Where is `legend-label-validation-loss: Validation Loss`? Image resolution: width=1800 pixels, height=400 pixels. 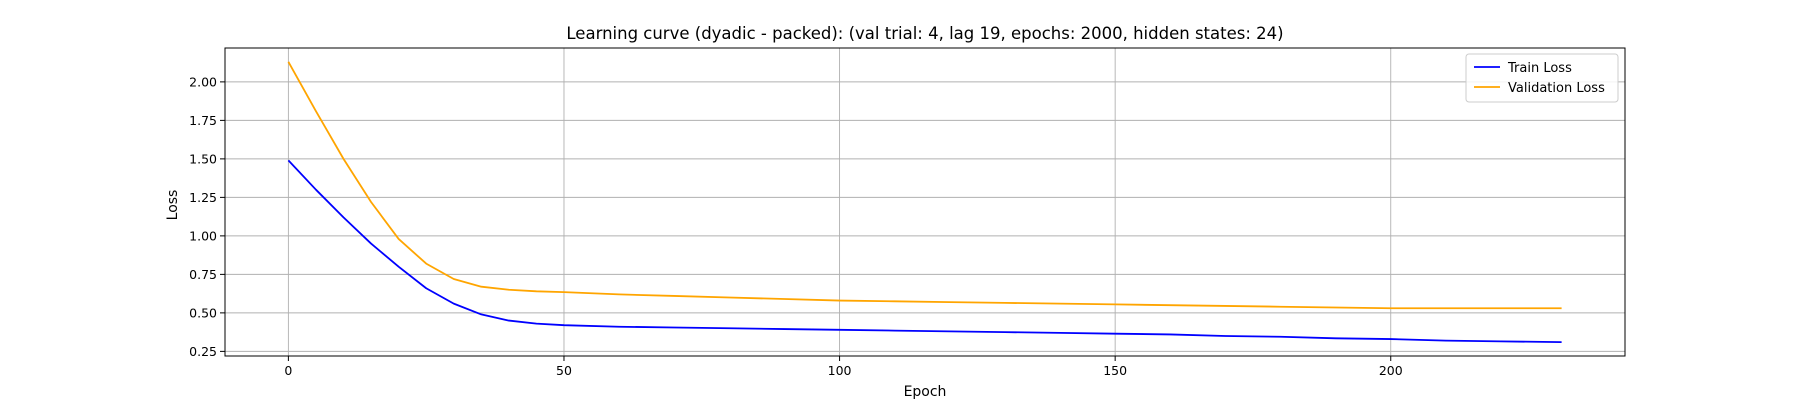 legend-label-validation-loss: Validation Loss is located at coordinates (1556, 88).